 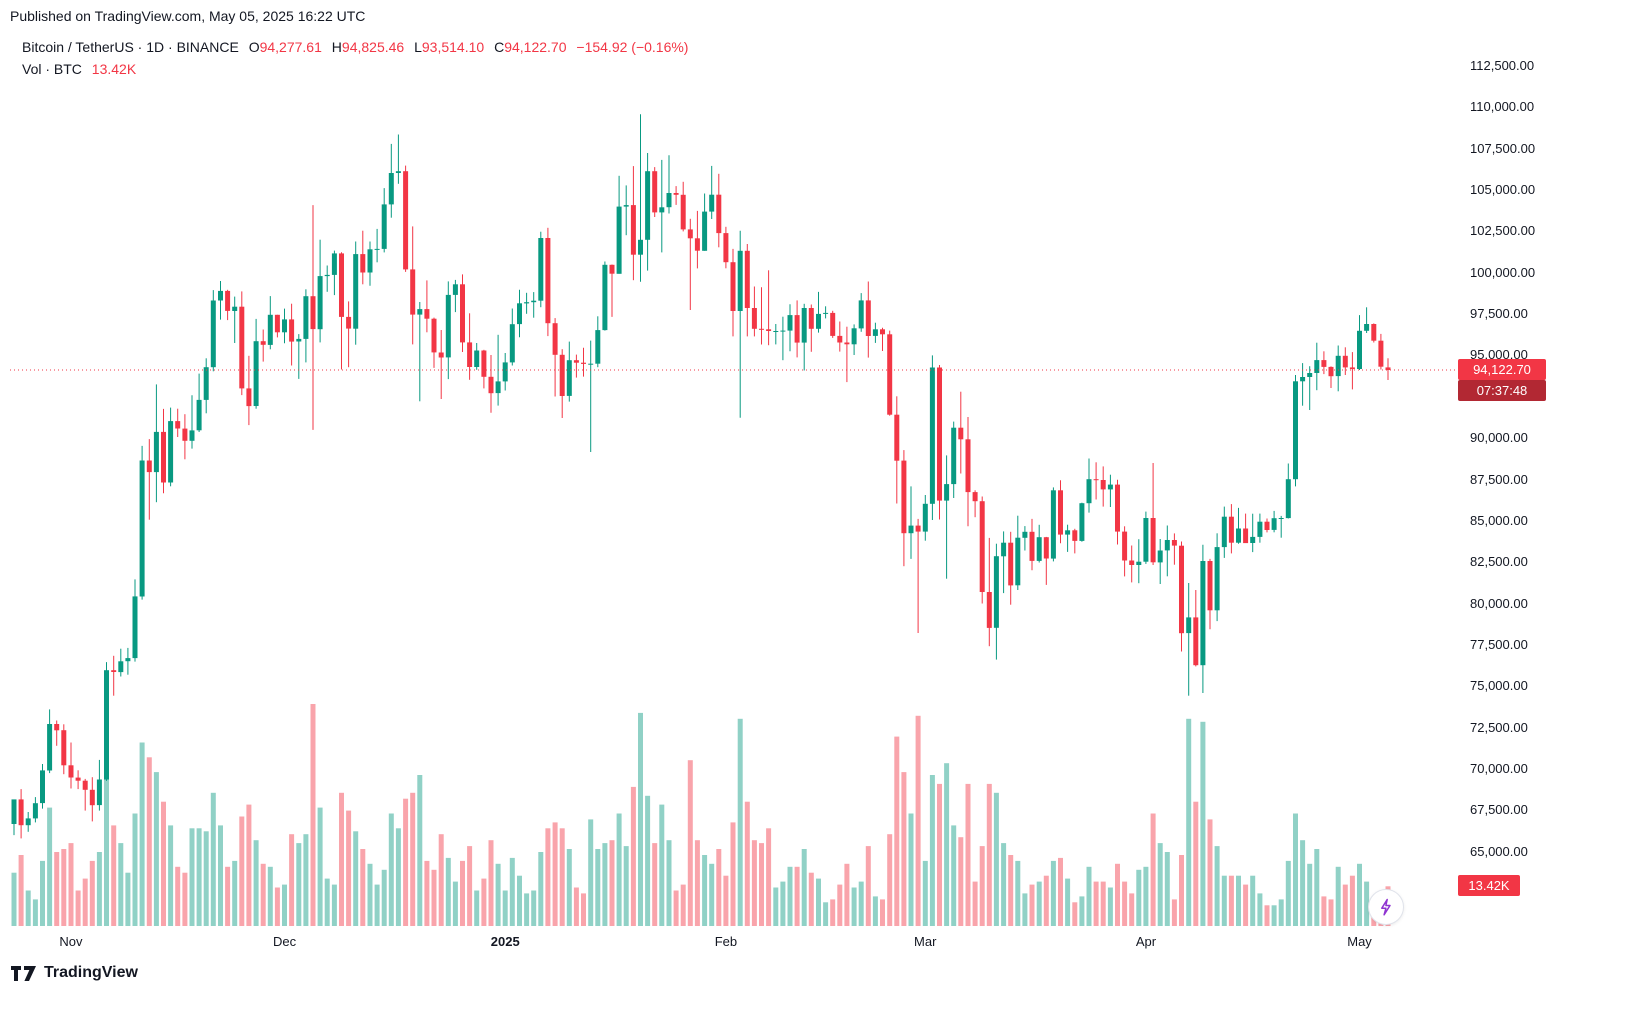 I want to click on price-axis-label: 67,500.00, so click(x=1499, y=810).